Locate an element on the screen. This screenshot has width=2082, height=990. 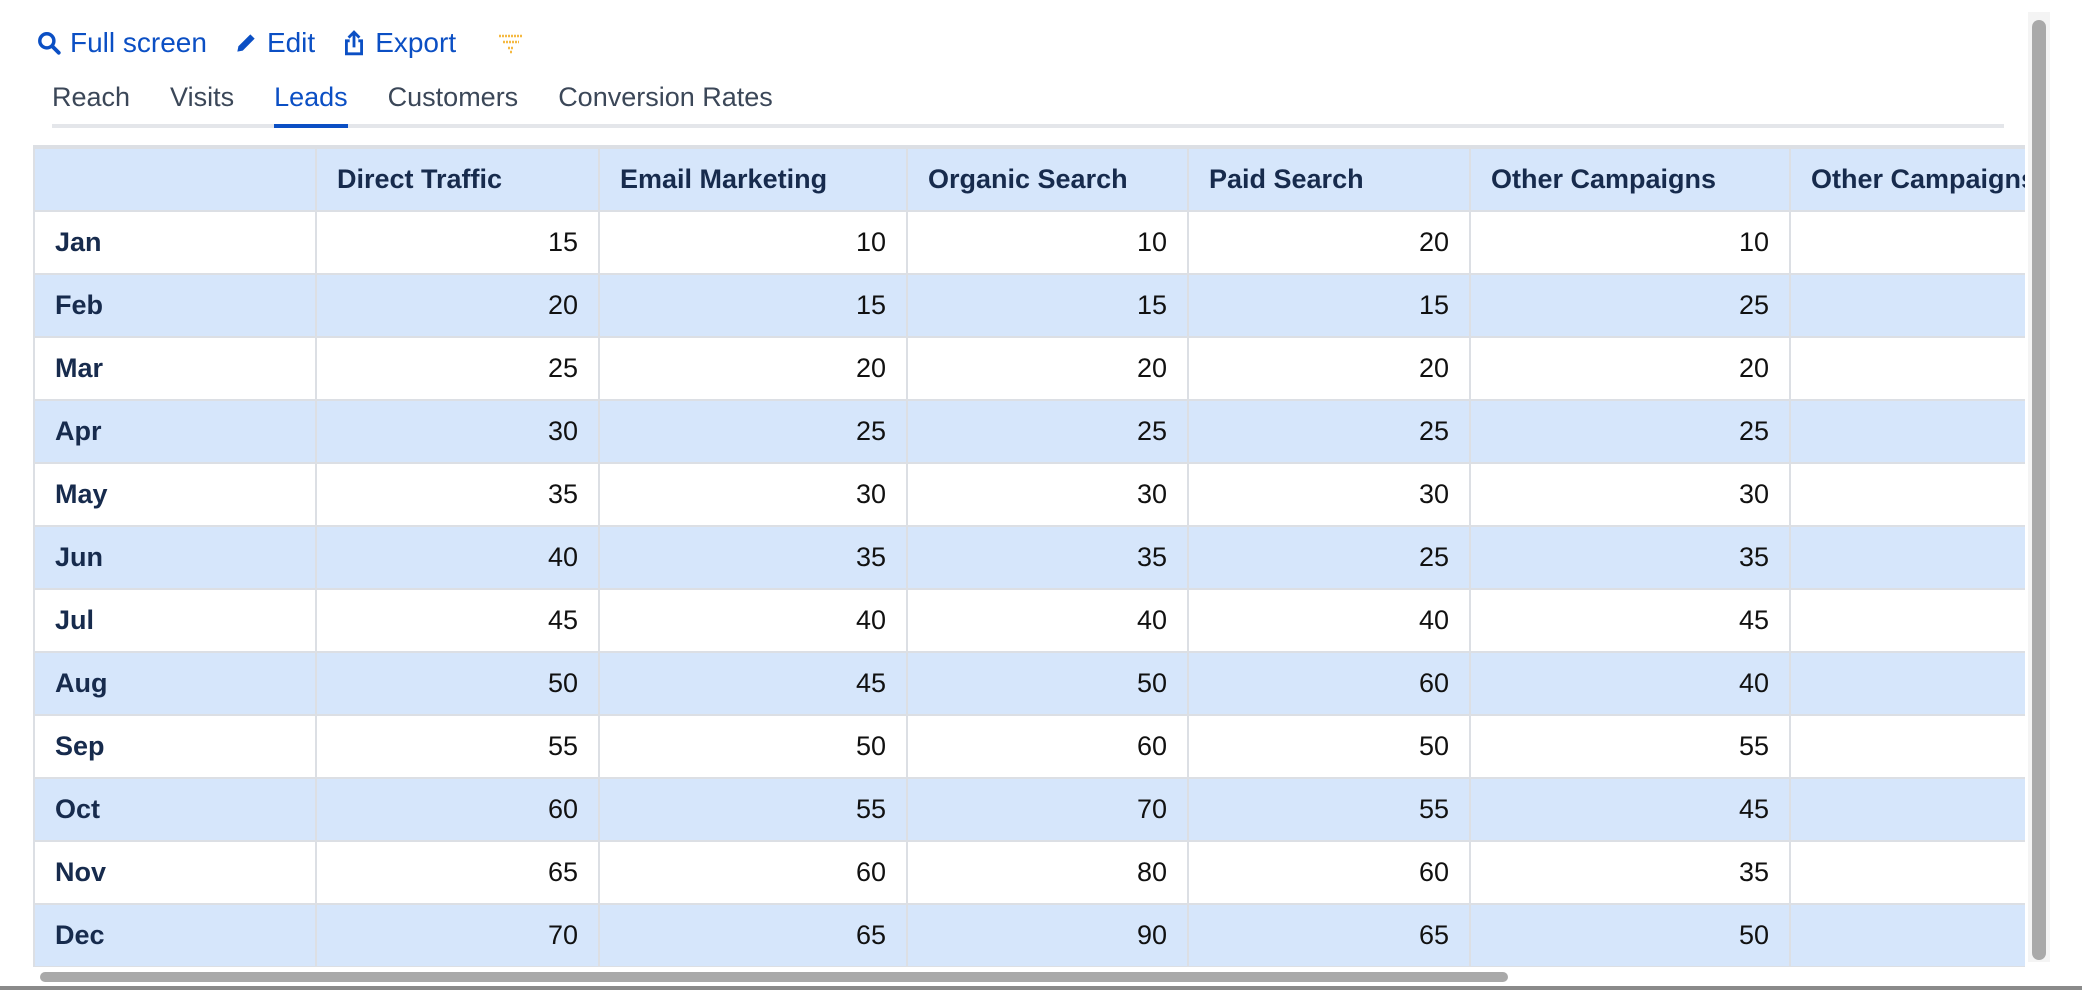
toolbar: Full screen Edit Export is located at coordinates (281, 43).